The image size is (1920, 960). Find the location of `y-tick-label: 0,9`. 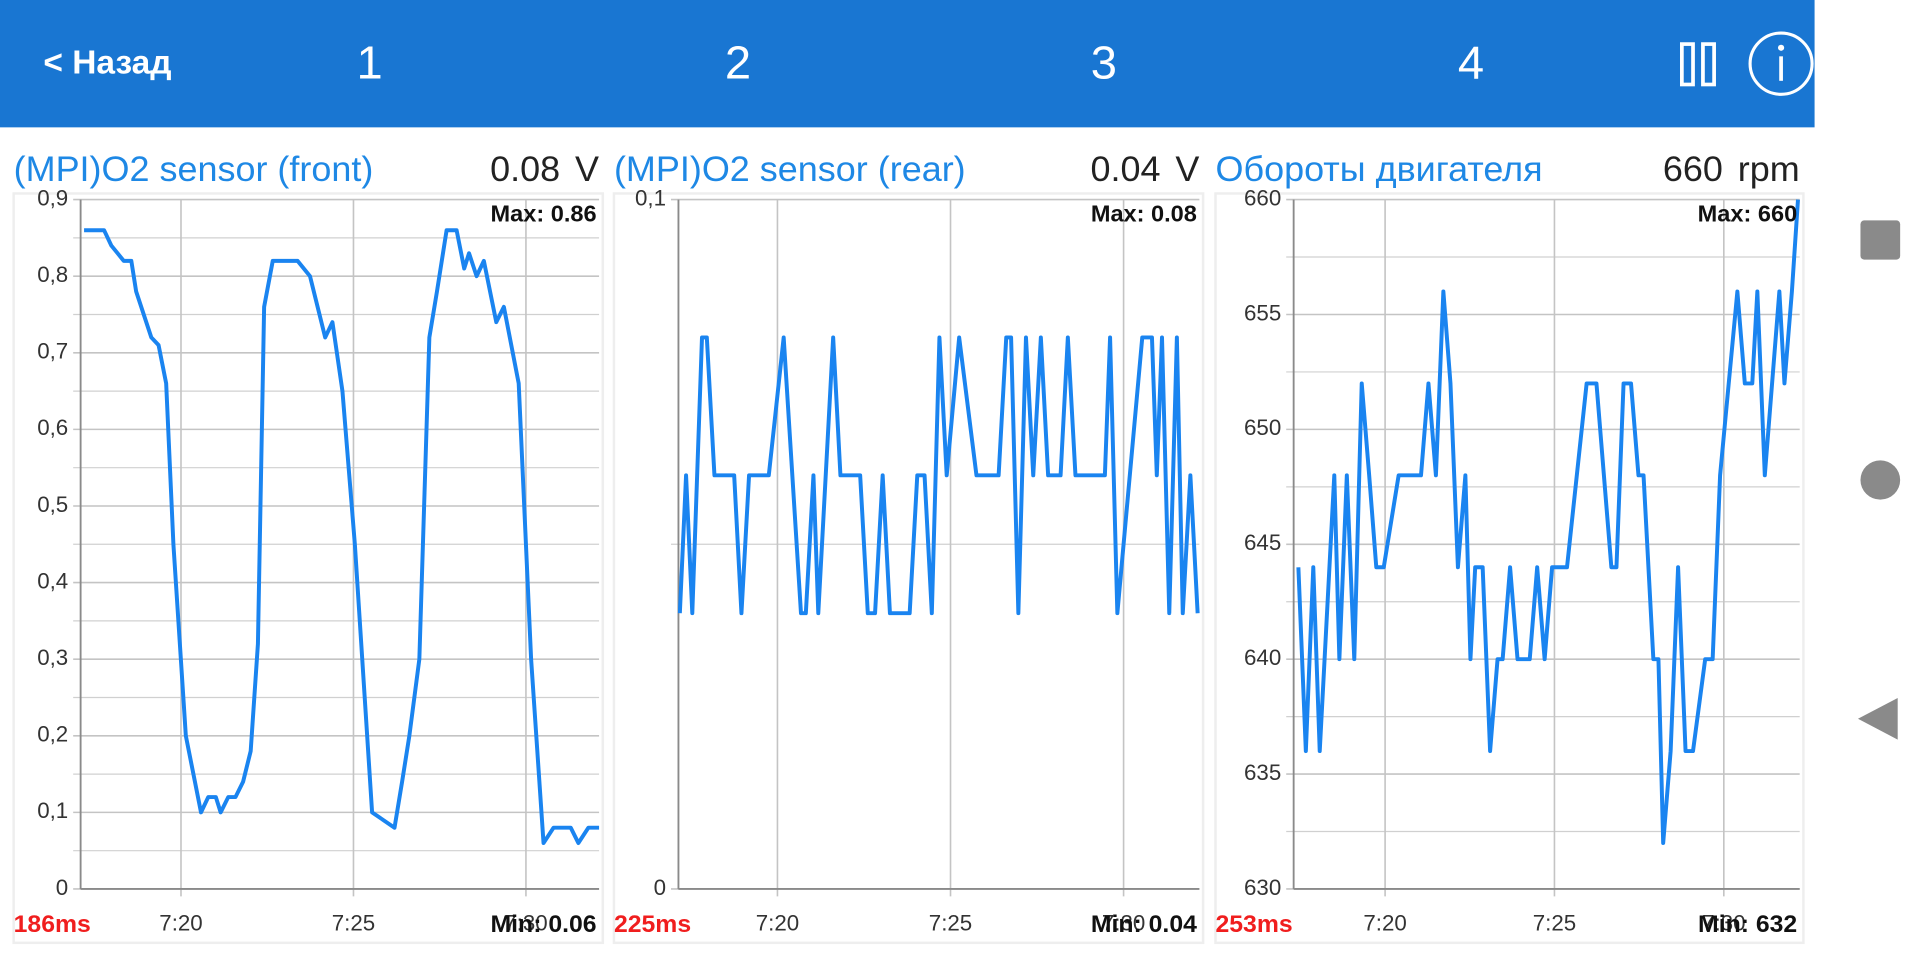

y-tick-label: 0,9 is located at coordinates (52, 198).